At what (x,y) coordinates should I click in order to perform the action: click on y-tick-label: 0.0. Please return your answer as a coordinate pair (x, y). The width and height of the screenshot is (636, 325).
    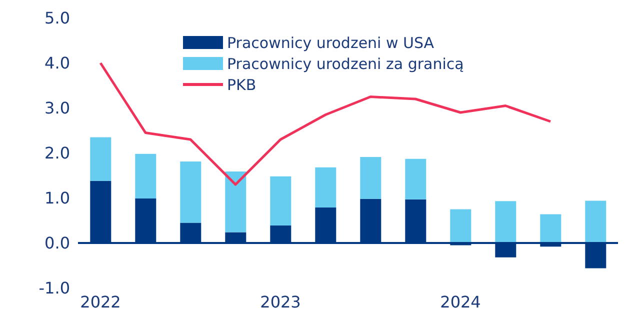
    Looking at the image, I should click on (57, 243).